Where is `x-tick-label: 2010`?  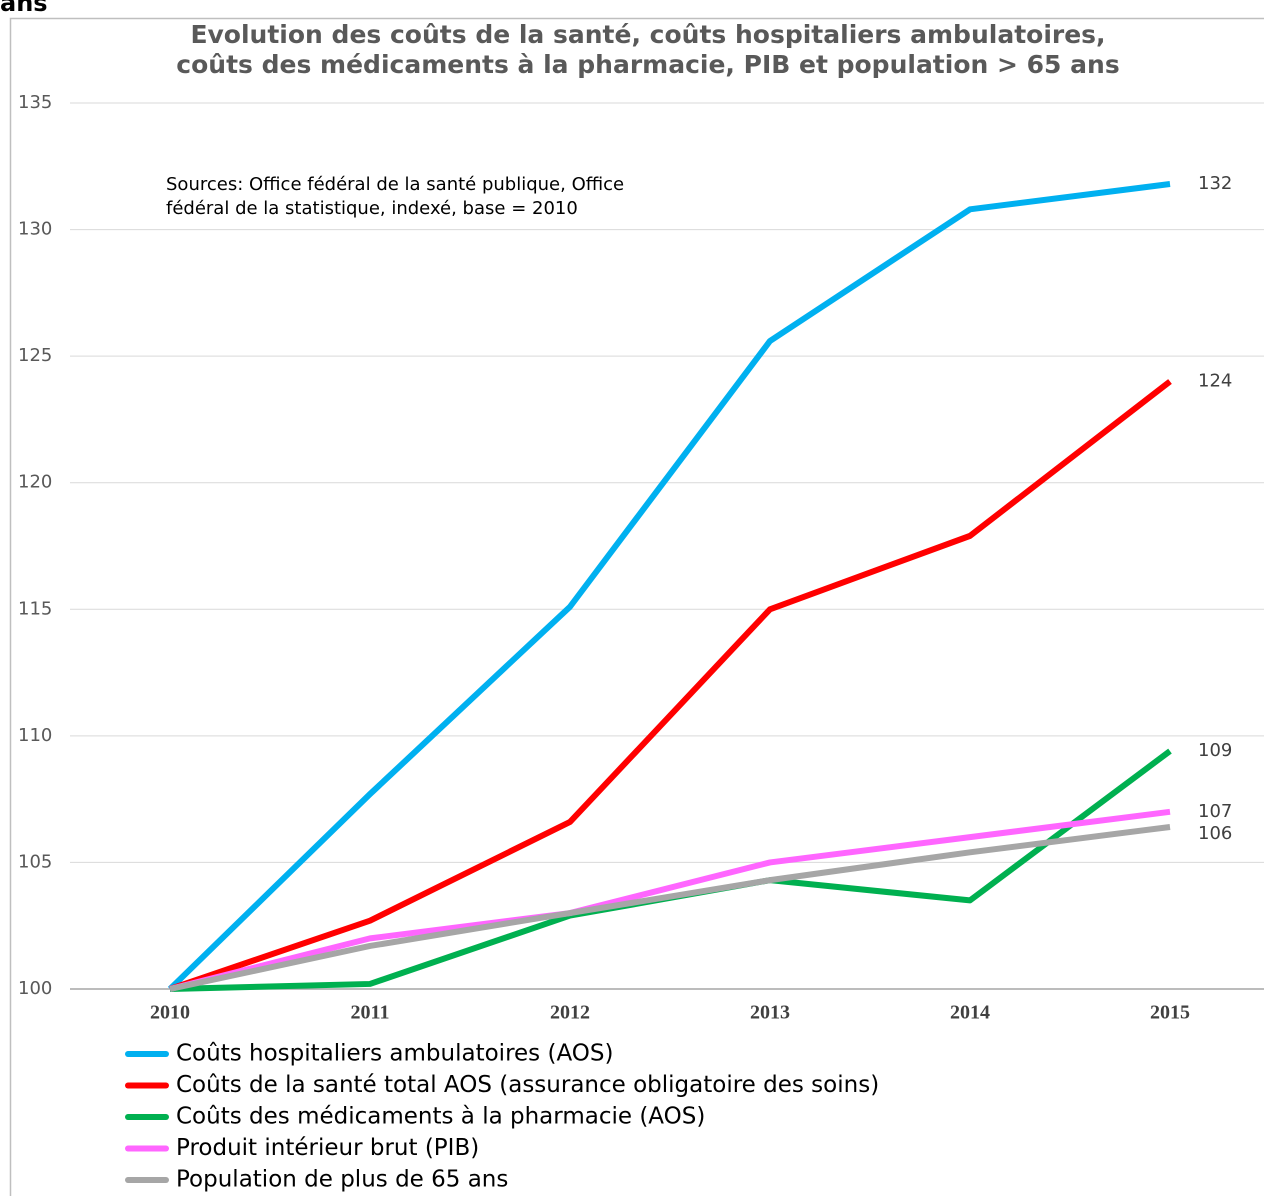 x-tick-label: 2010 is located at coordinates (170, 1013).